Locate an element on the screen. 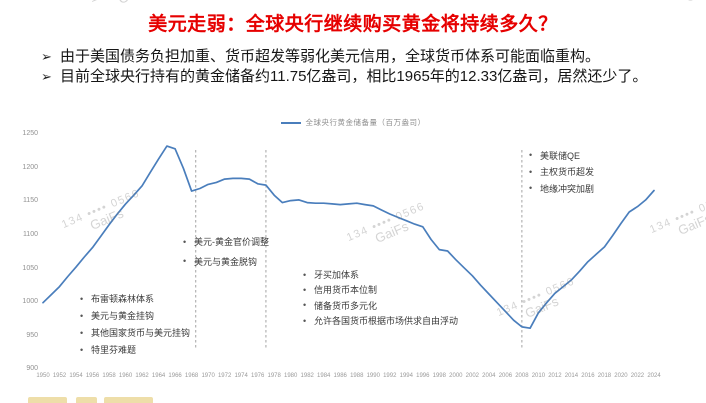 This screenshot has width=706, height=403. annotation-line: • 储备货币多元化 is located at coordinates (380, 305).